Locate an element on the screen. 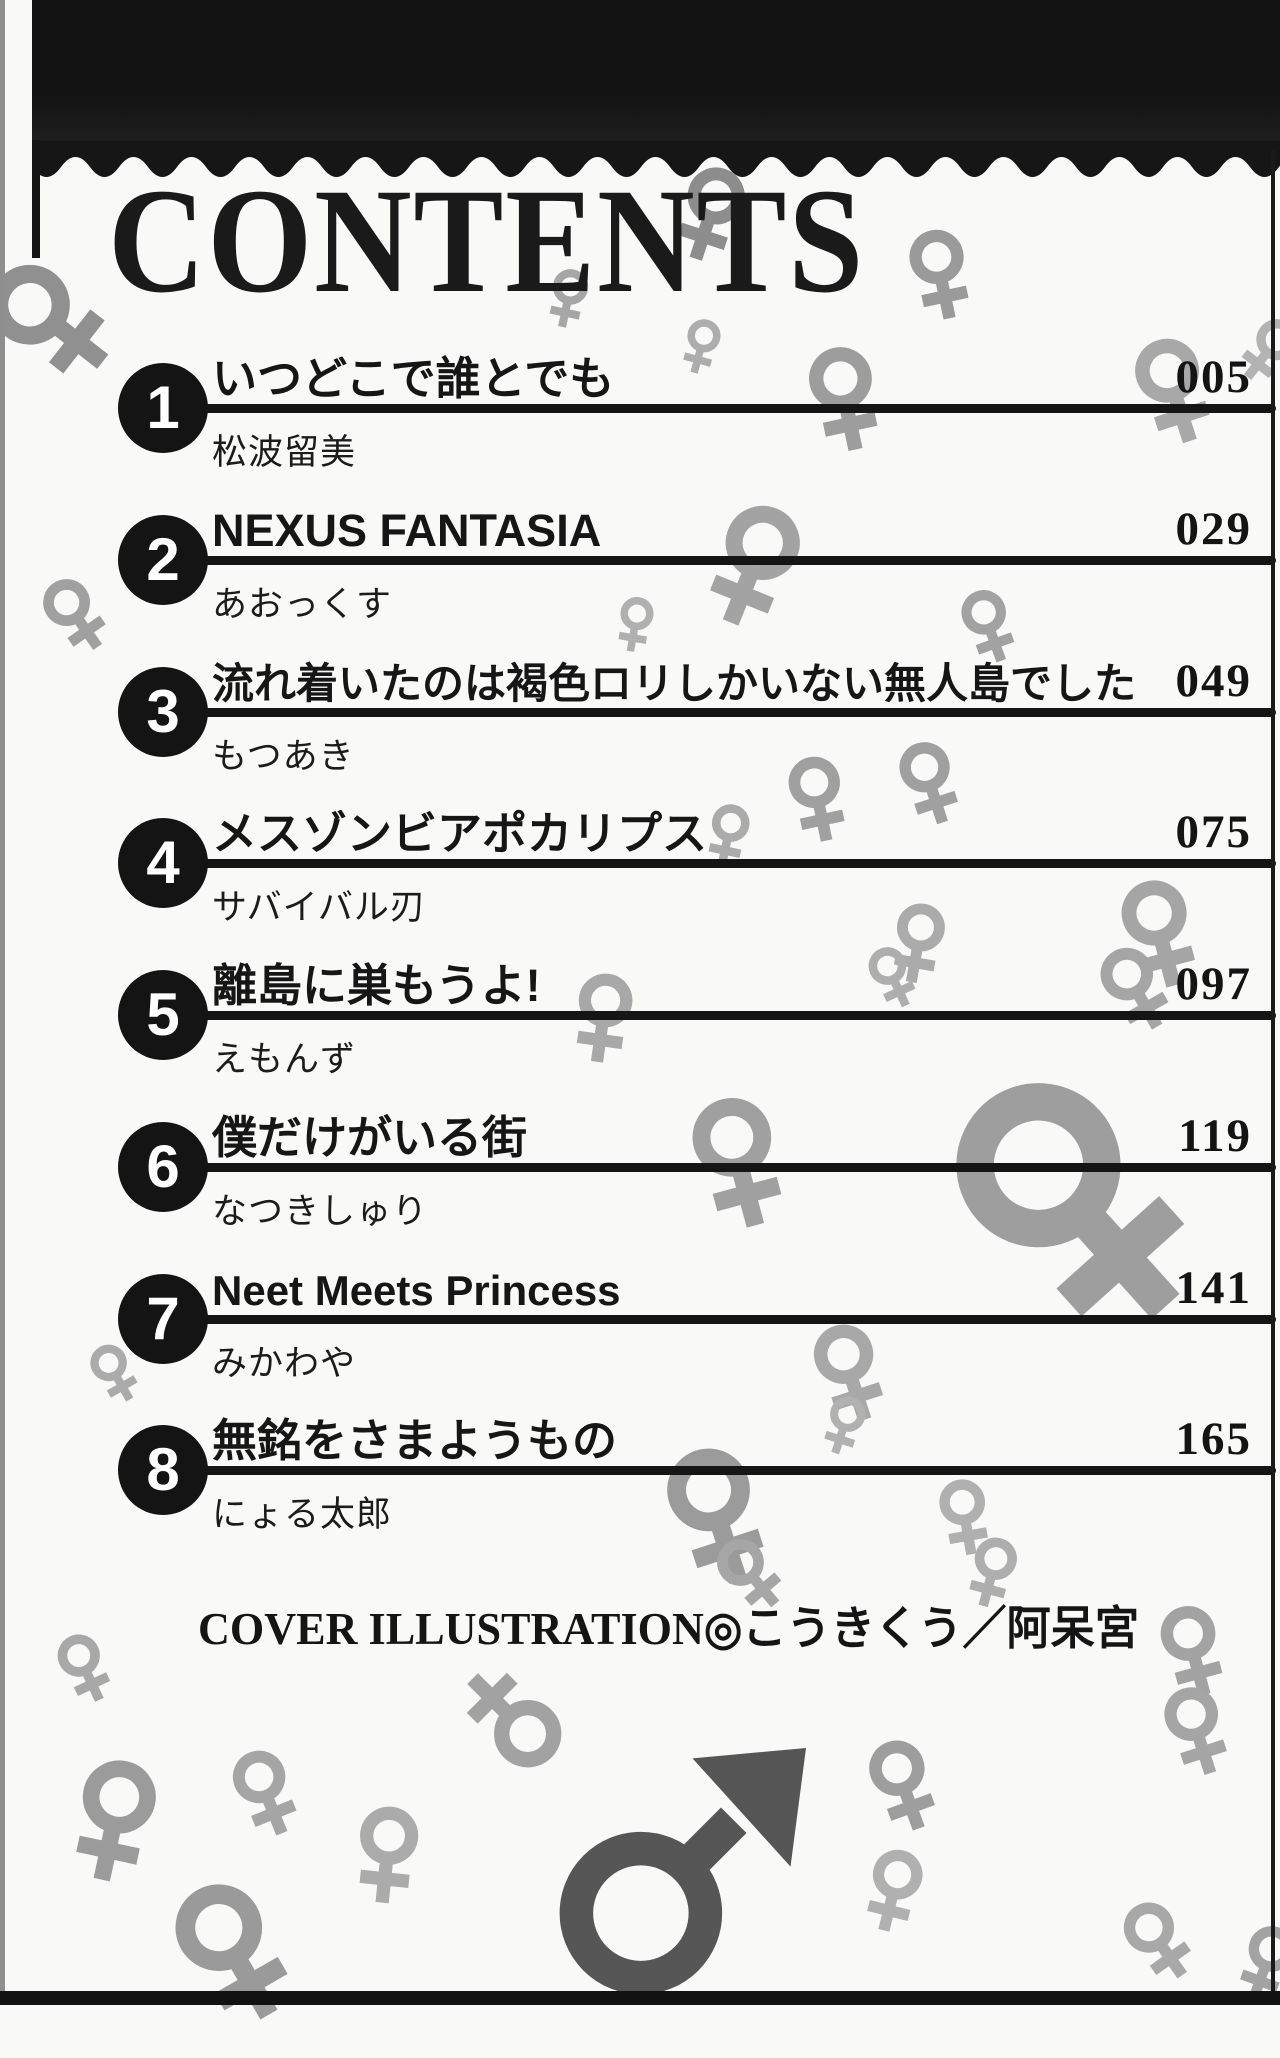 Image resolution: width=1280 pixels, height=2058 pixels. cover-illustration-credit: COVER ILLUSTRATION◎こうきくう／阿呆宮 is located at coordinates (668, 1628).